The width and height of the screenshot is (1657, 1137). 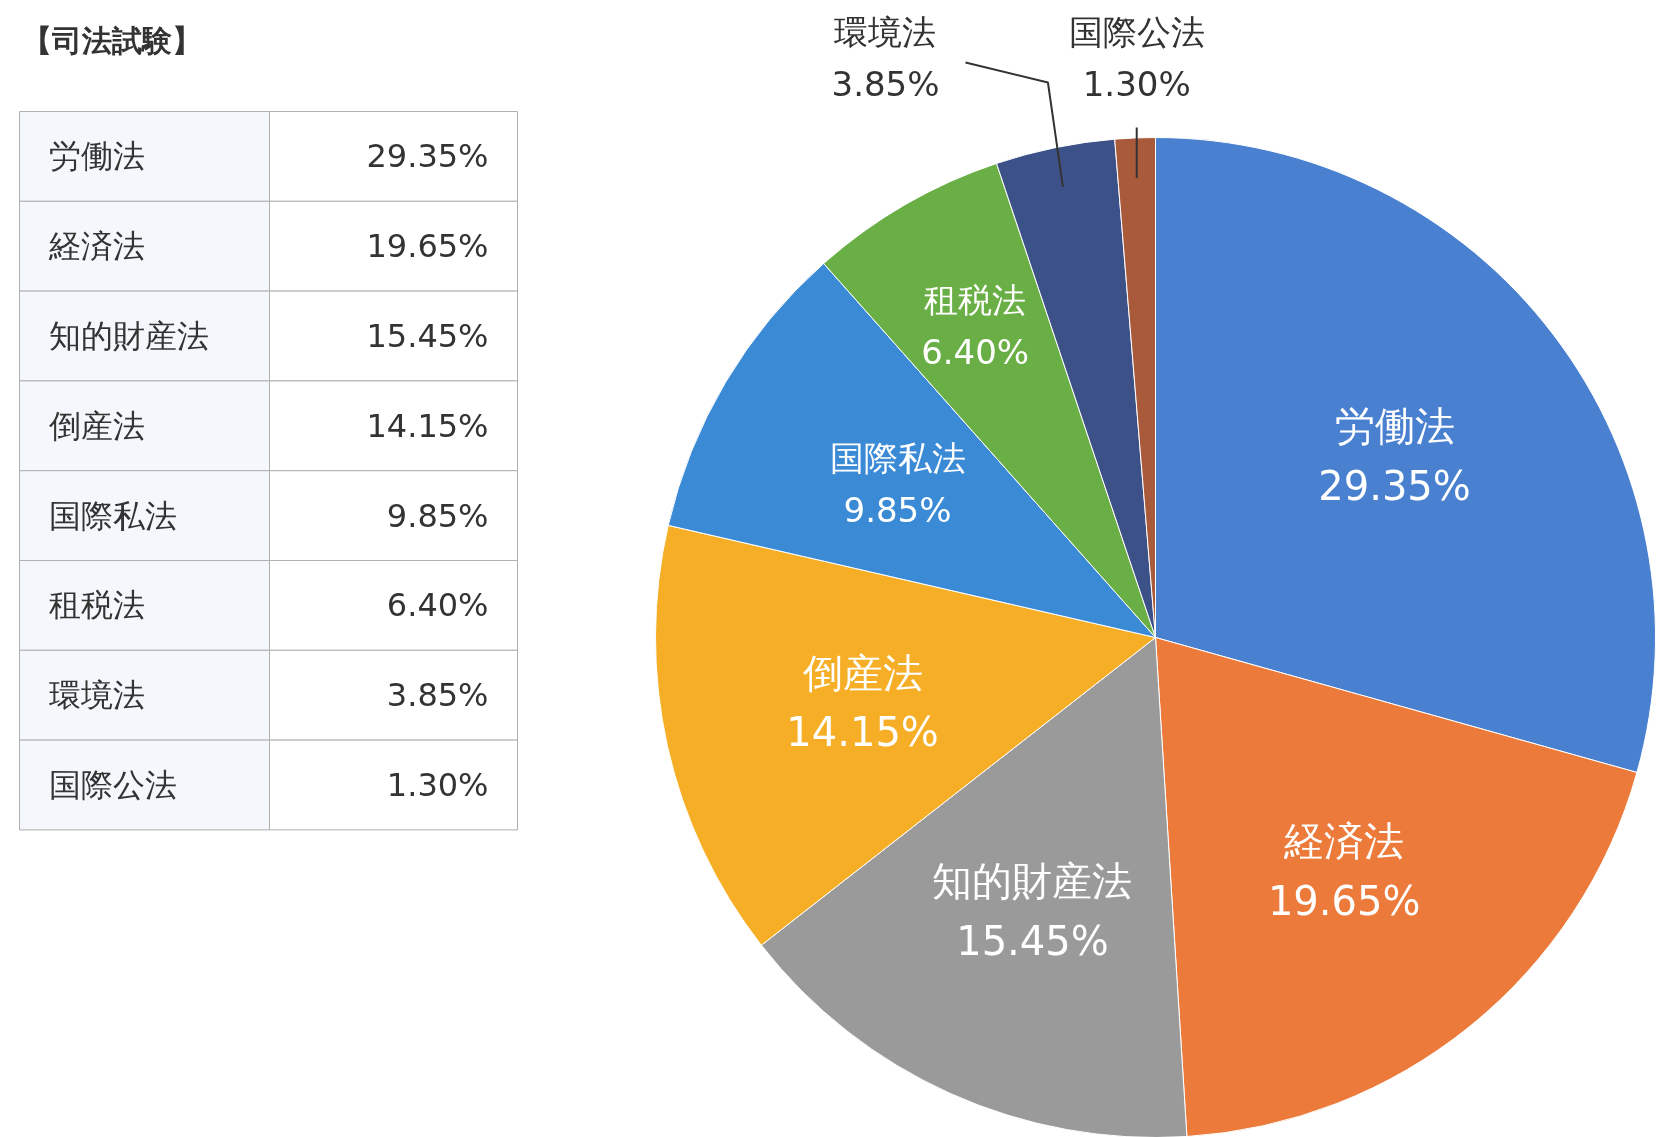 What do you see at coordinates (1394, 426) in the screenshot?
I see `slice-label: 労働法` at bounding box center [1394, 426].